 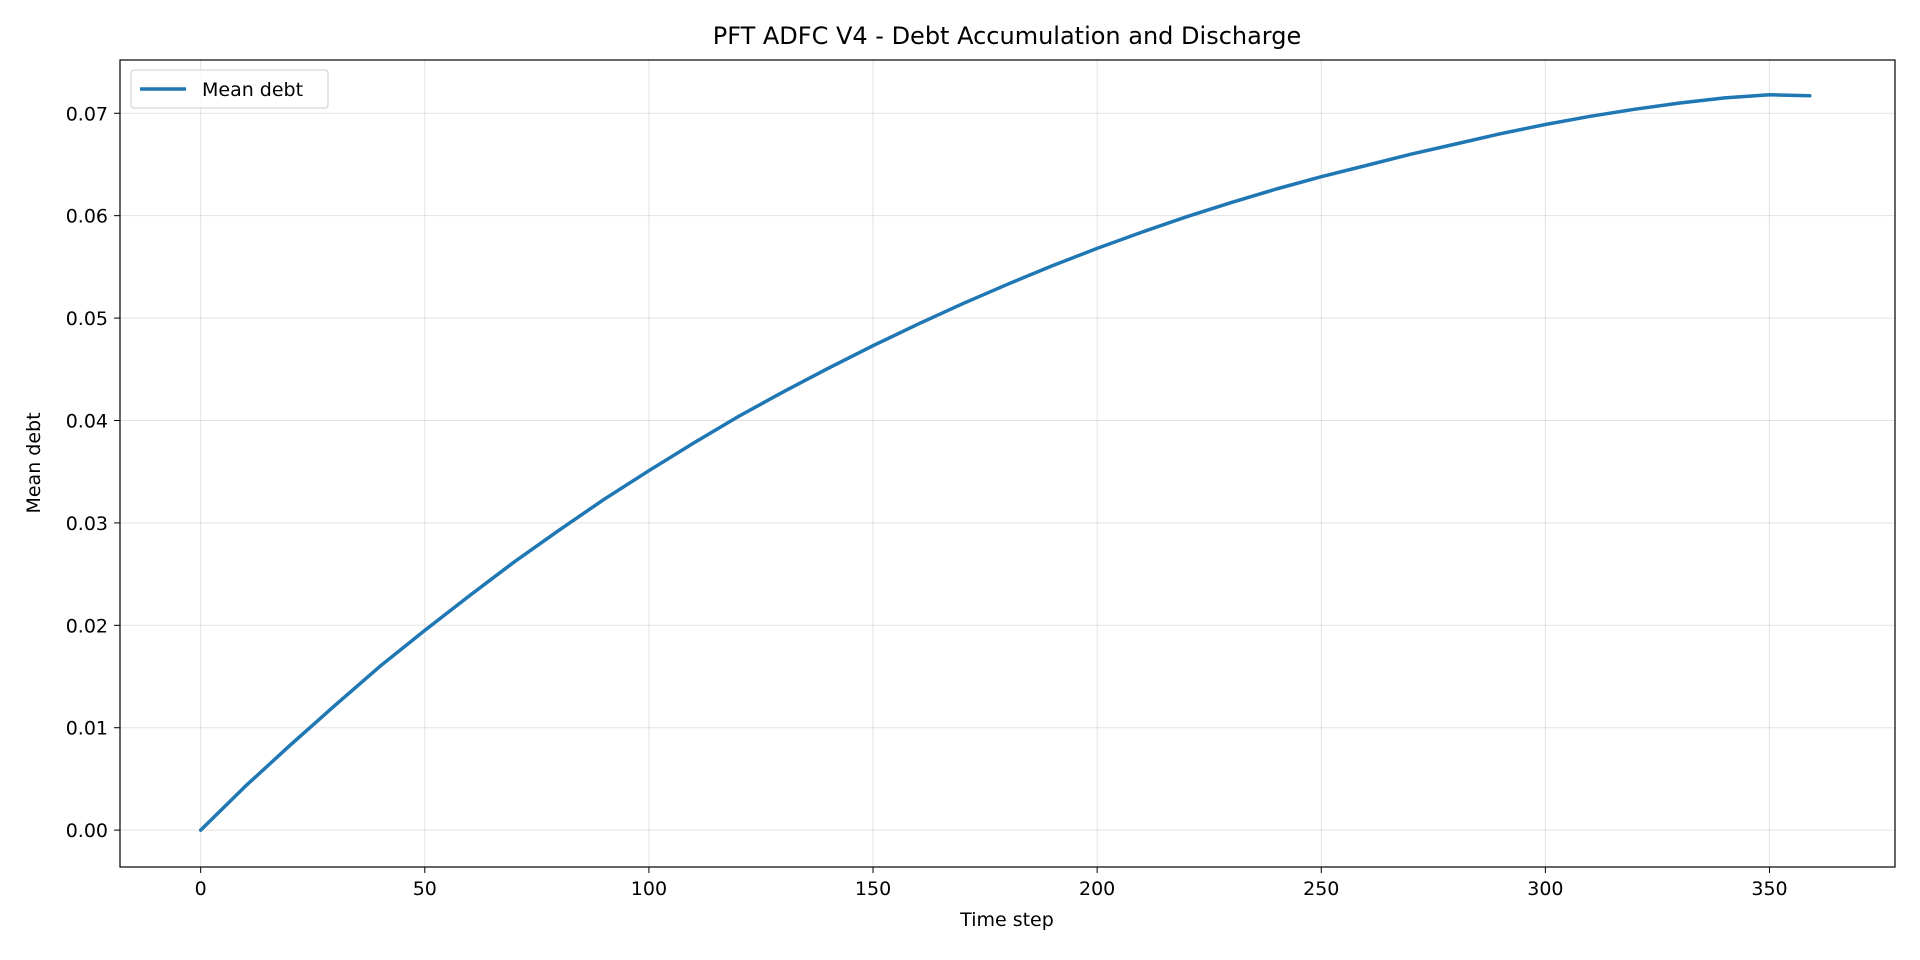 I want to click on y-axis-label: Mean debt, so click(x=34, y=462).